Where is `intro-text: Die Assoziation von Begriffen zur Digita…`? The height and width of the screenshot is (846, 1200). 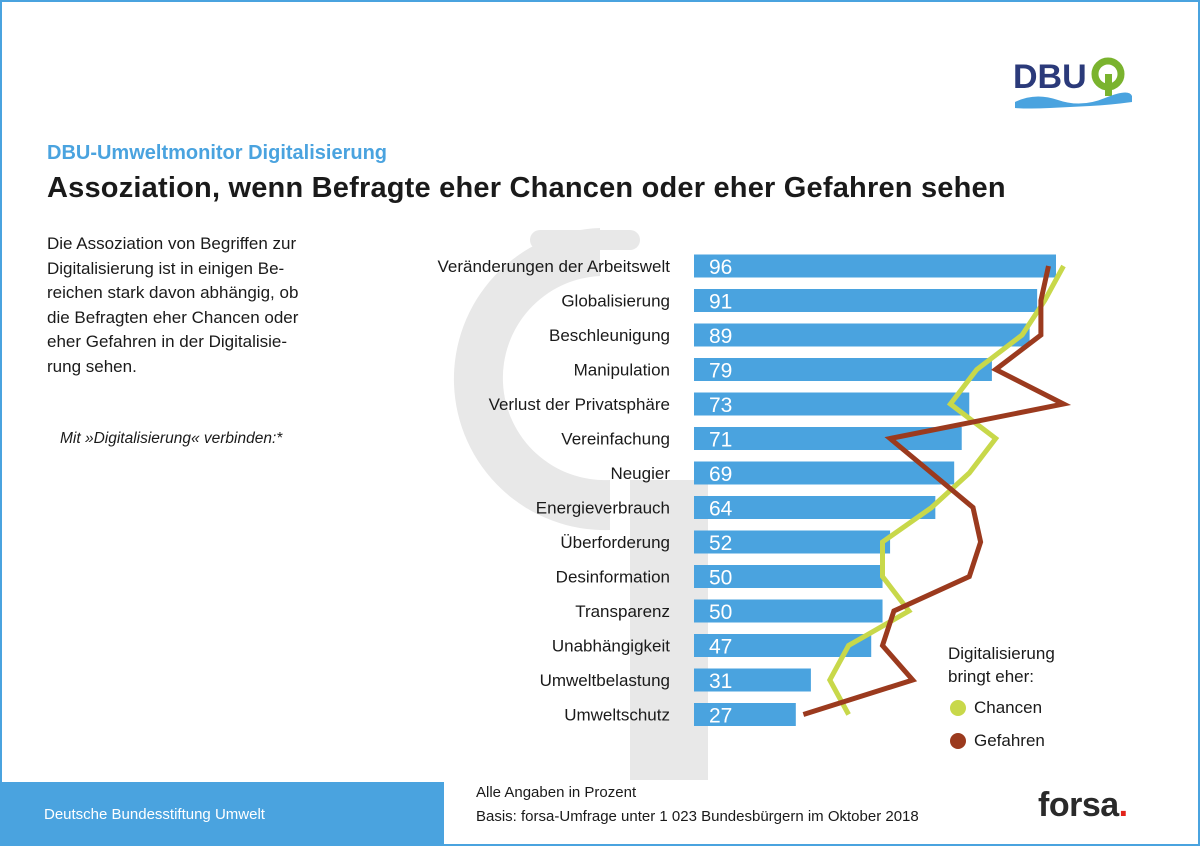 intro-text: Die Assoziation von Begriffen zur Digita… is located at coordinates (197, 305).